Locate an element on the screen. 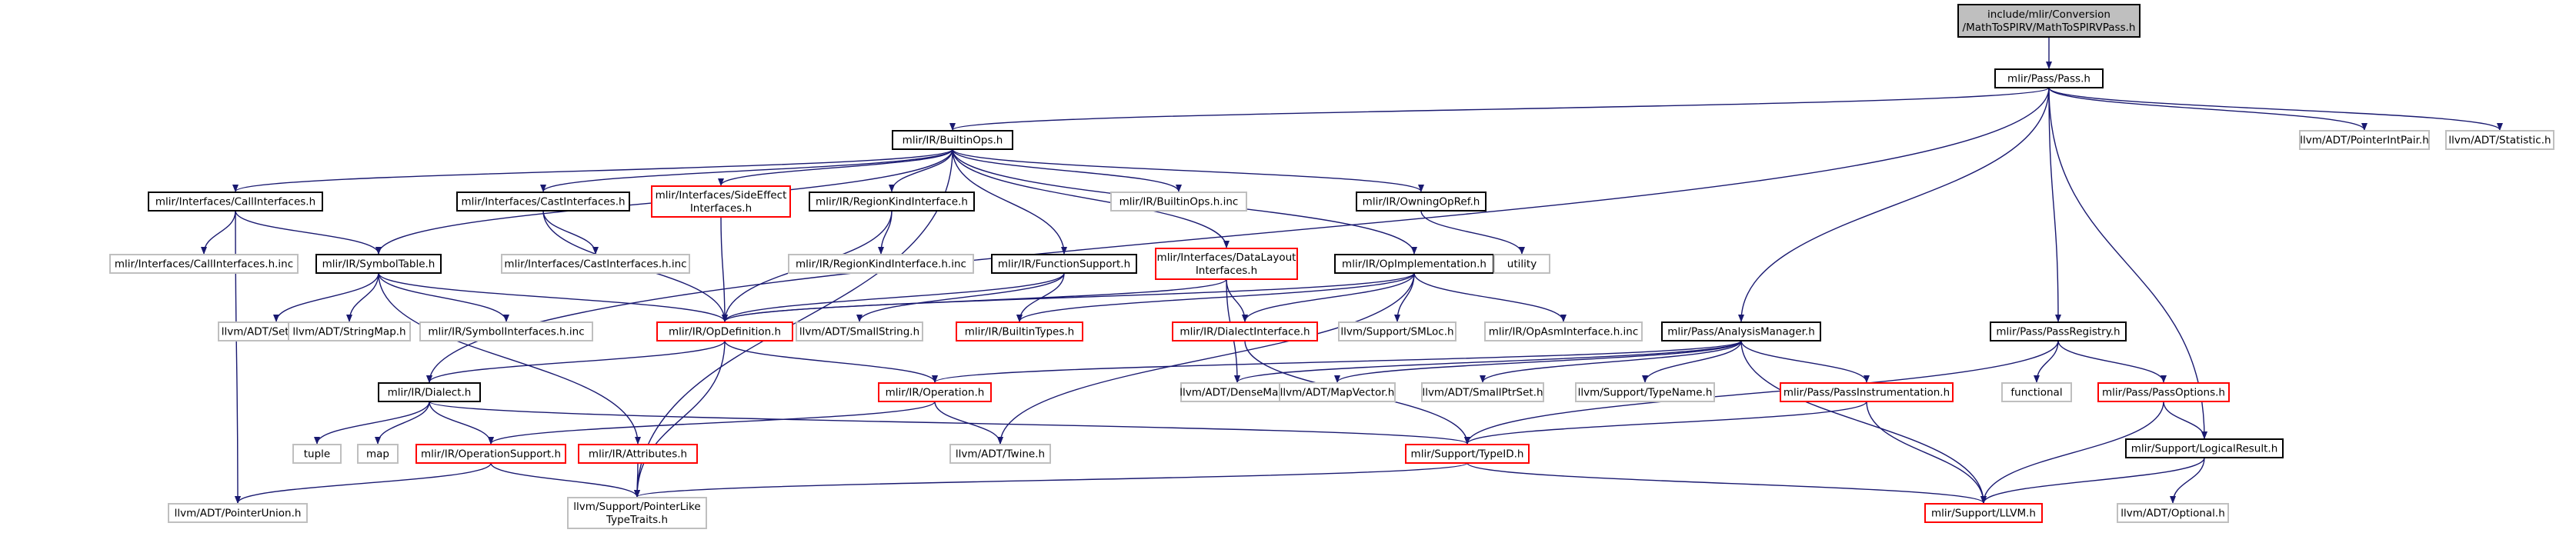 The image size is (2576, 533). node-passregistry-box is located at coordinates (2059, 331).